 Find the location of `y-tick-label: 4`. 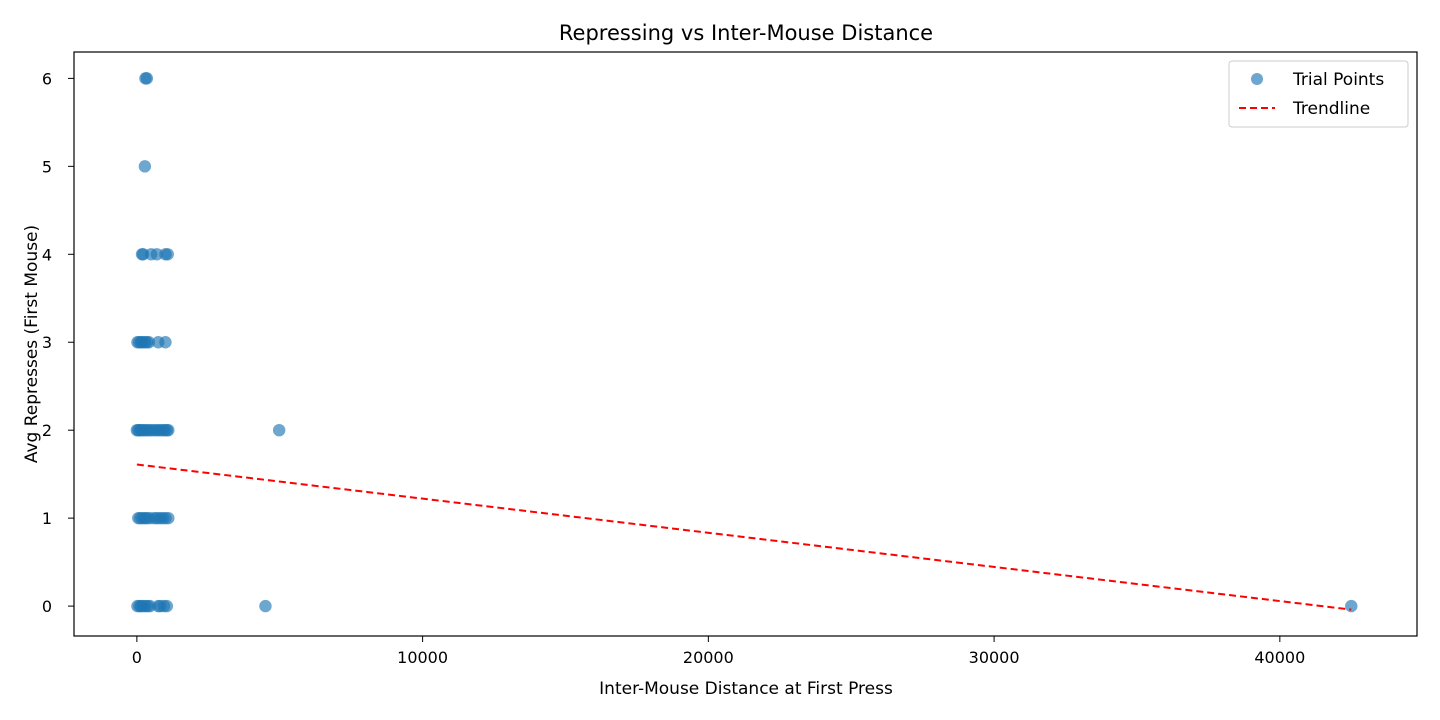

y-tick-label: 4 is located at coordinates (47, 254).